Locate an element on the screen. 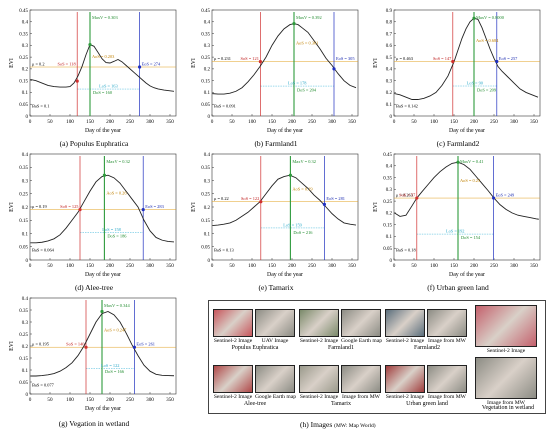 This screenshot has height=436, width=550. dos-label: DoS = 209 is located at coordinates (487, 89).